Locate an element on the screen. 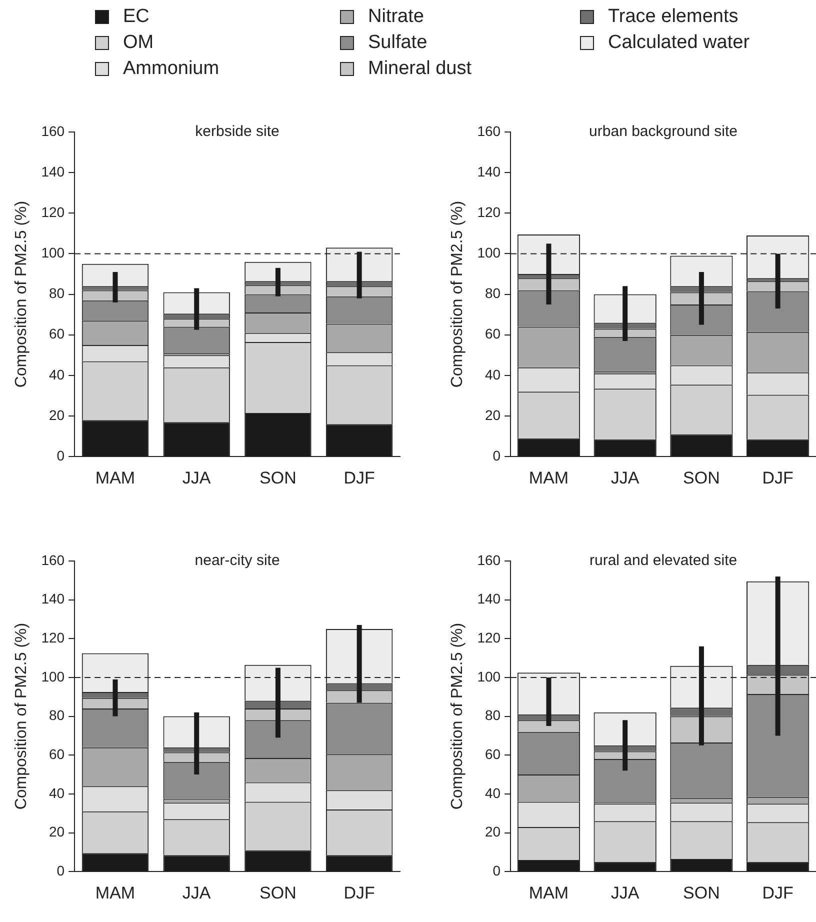 This screenshot has width=816, height=922. chart-title: rural and elevated site is located at coordinates (663, 561).